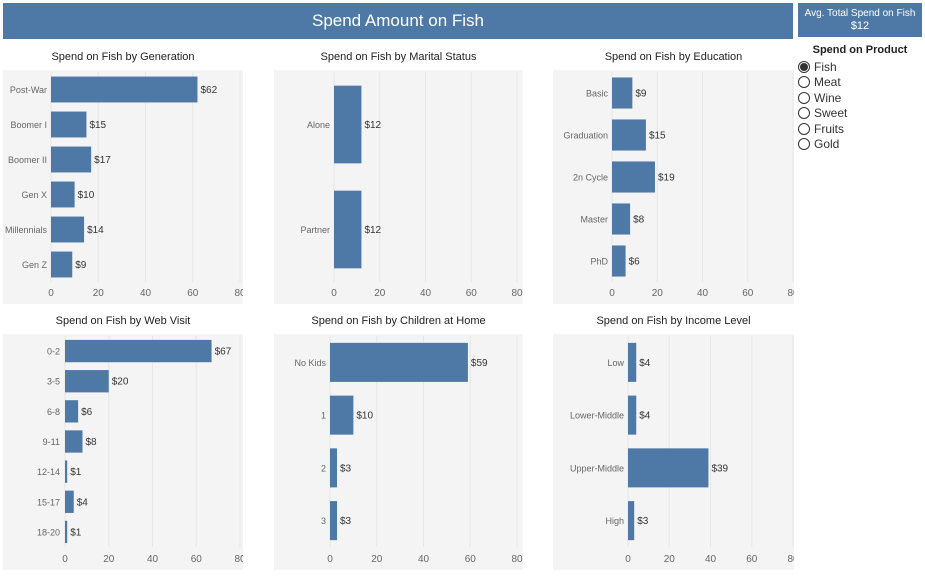 The height and width of the screenshot is (577, 925). What do you see at coordinates (48, 502) in the screenshot?
I see `category-label: 15-17` at bounding box center [48, 502].